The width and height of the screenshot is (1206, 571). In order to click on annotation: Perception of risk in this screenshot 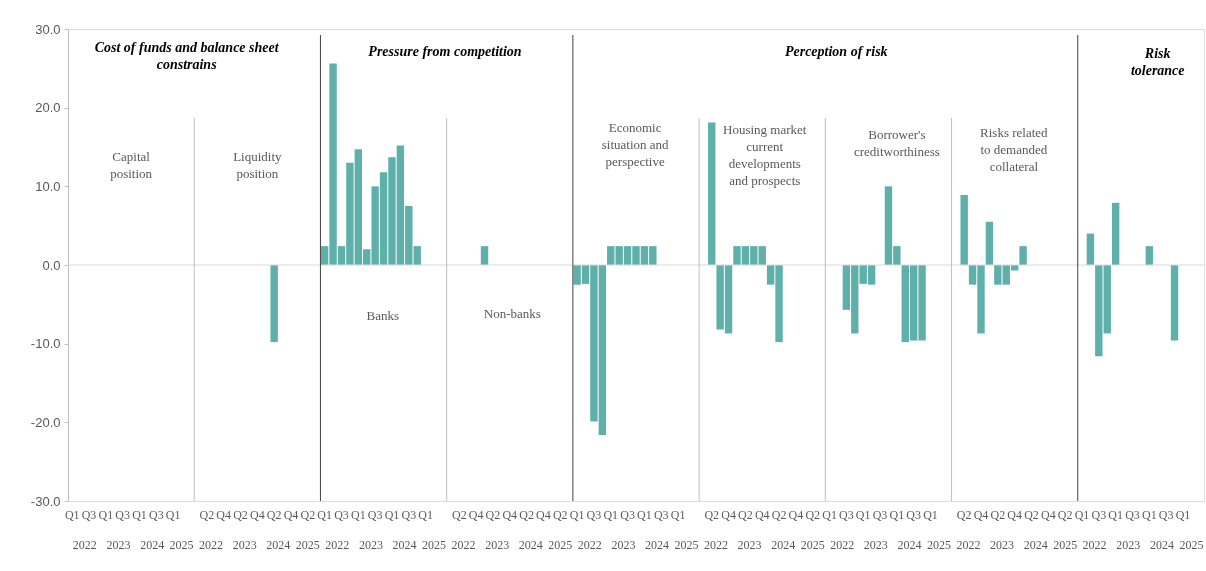, I will do `click(836, 51)`.